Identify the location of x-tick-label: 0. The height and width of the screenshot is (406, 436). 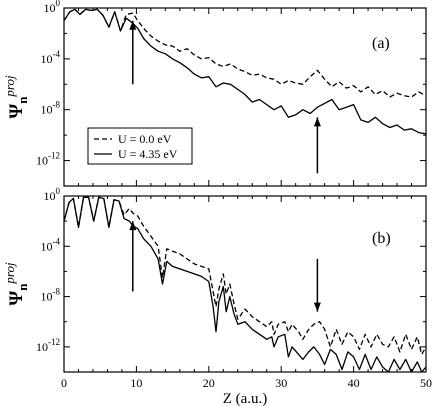
(64, 383).